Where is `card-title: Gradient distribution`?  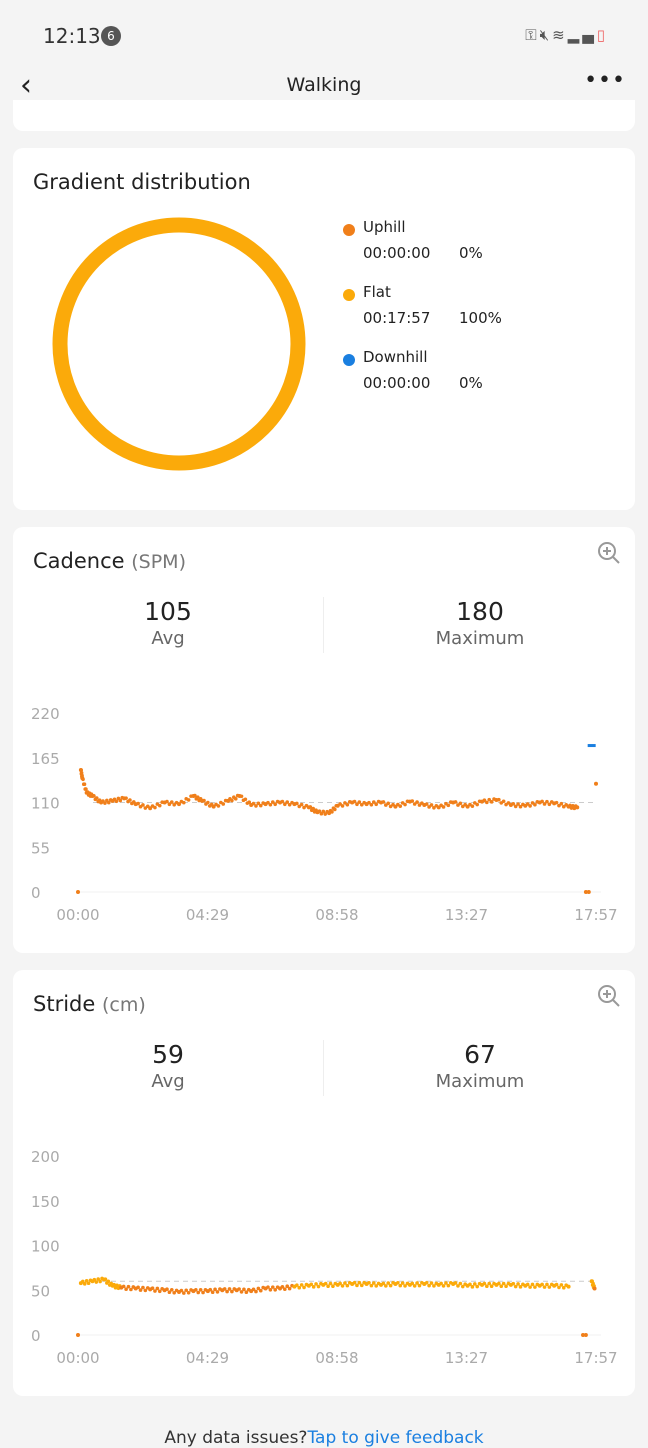
card-title: Gradient distribution is located at coordinates (142, 182).